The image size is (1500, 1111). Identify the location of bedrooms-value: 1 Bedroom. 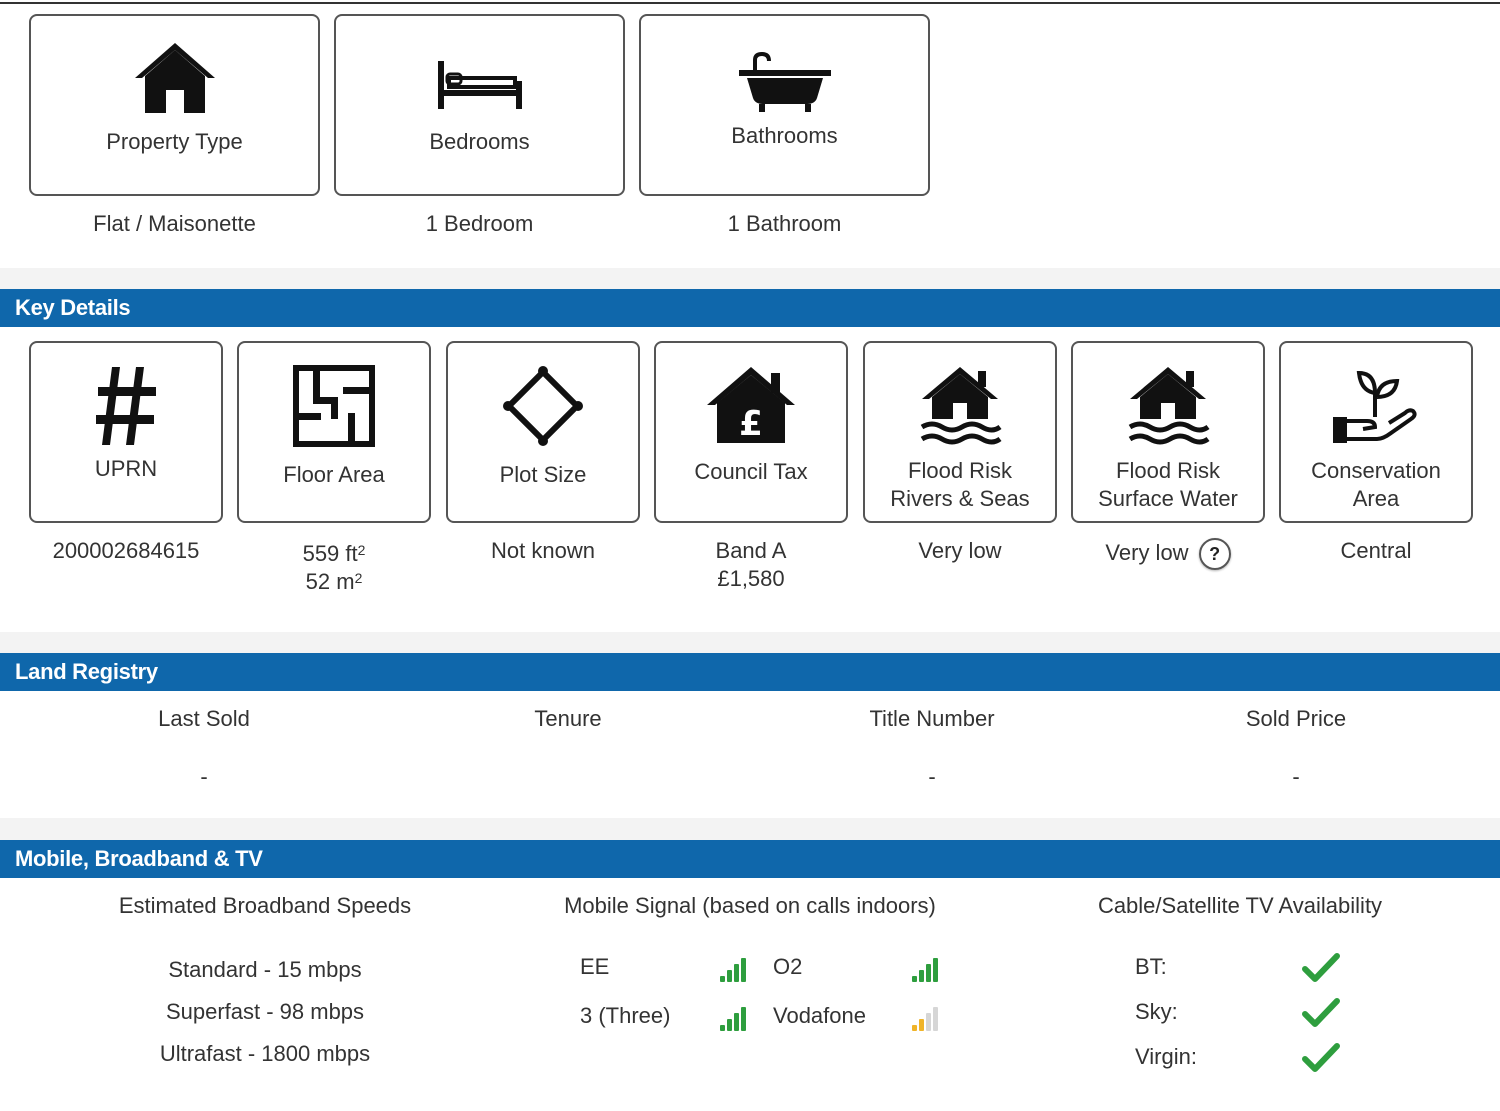
(479, 223).